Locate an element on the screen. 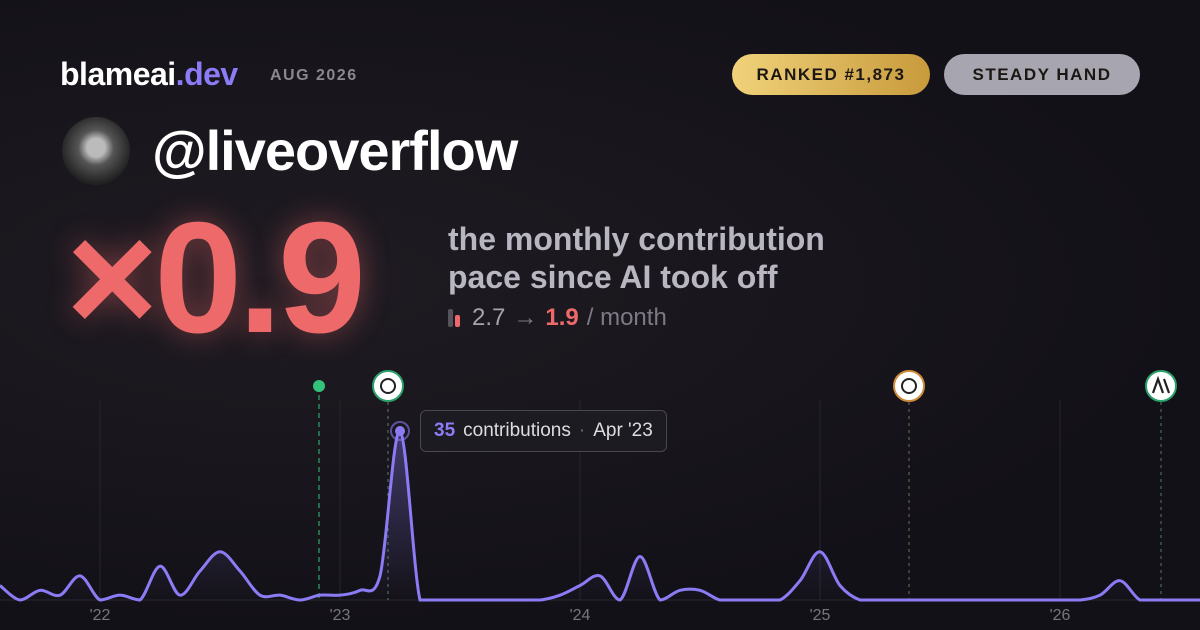 The width and height of the screenshot is (1200, 630). pace-arrow: → is located at coordinates (525, 317).